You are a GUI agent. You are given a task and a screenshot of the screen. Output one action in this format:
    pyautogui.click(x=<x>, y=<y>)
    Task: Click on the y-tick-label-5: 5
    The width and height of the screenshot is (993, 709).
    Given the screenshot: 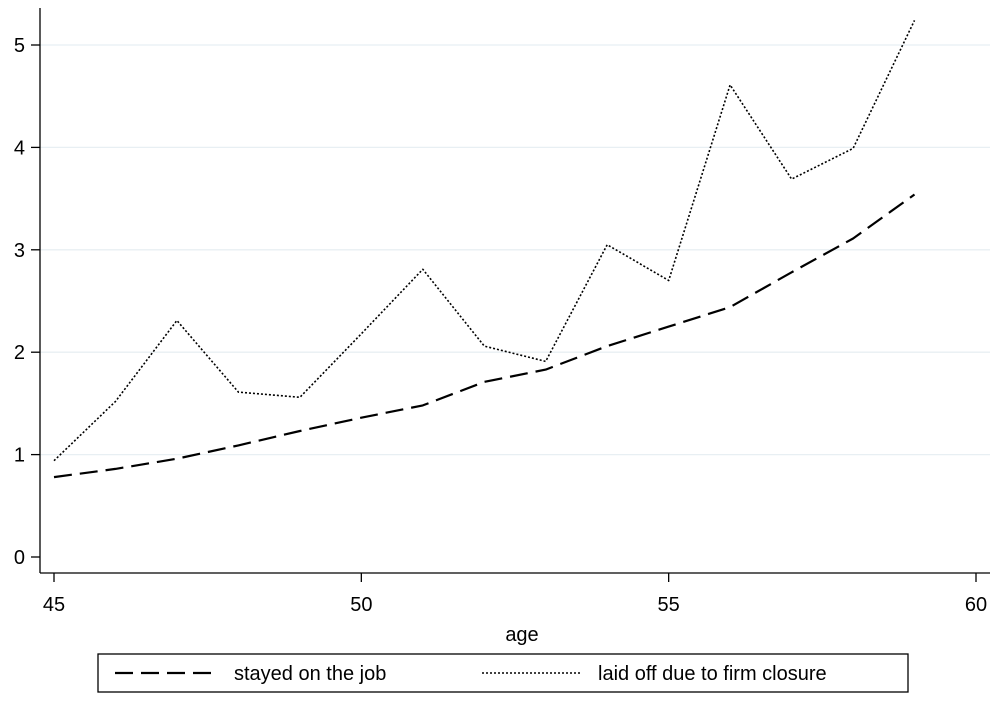 What is the action you would take?
    pyautogui.click(x=19, y=46)
    